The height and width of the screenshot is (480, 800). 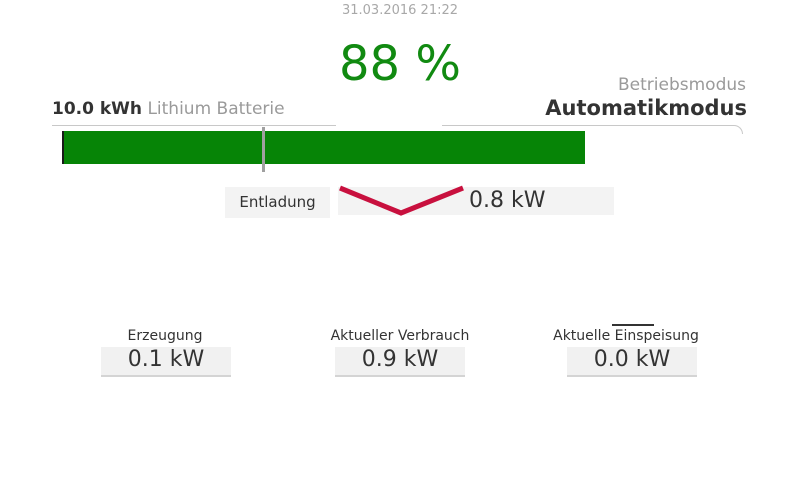 I want to click on flow-power-box, so click(x=476, y=201).